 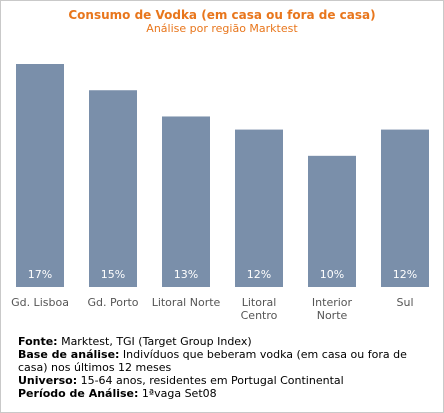 What do you see at coordinates (222, 28) in the screenshot?
I see `chart-subtitle: Análise por região Marktest` at bounding box center [222, 28].